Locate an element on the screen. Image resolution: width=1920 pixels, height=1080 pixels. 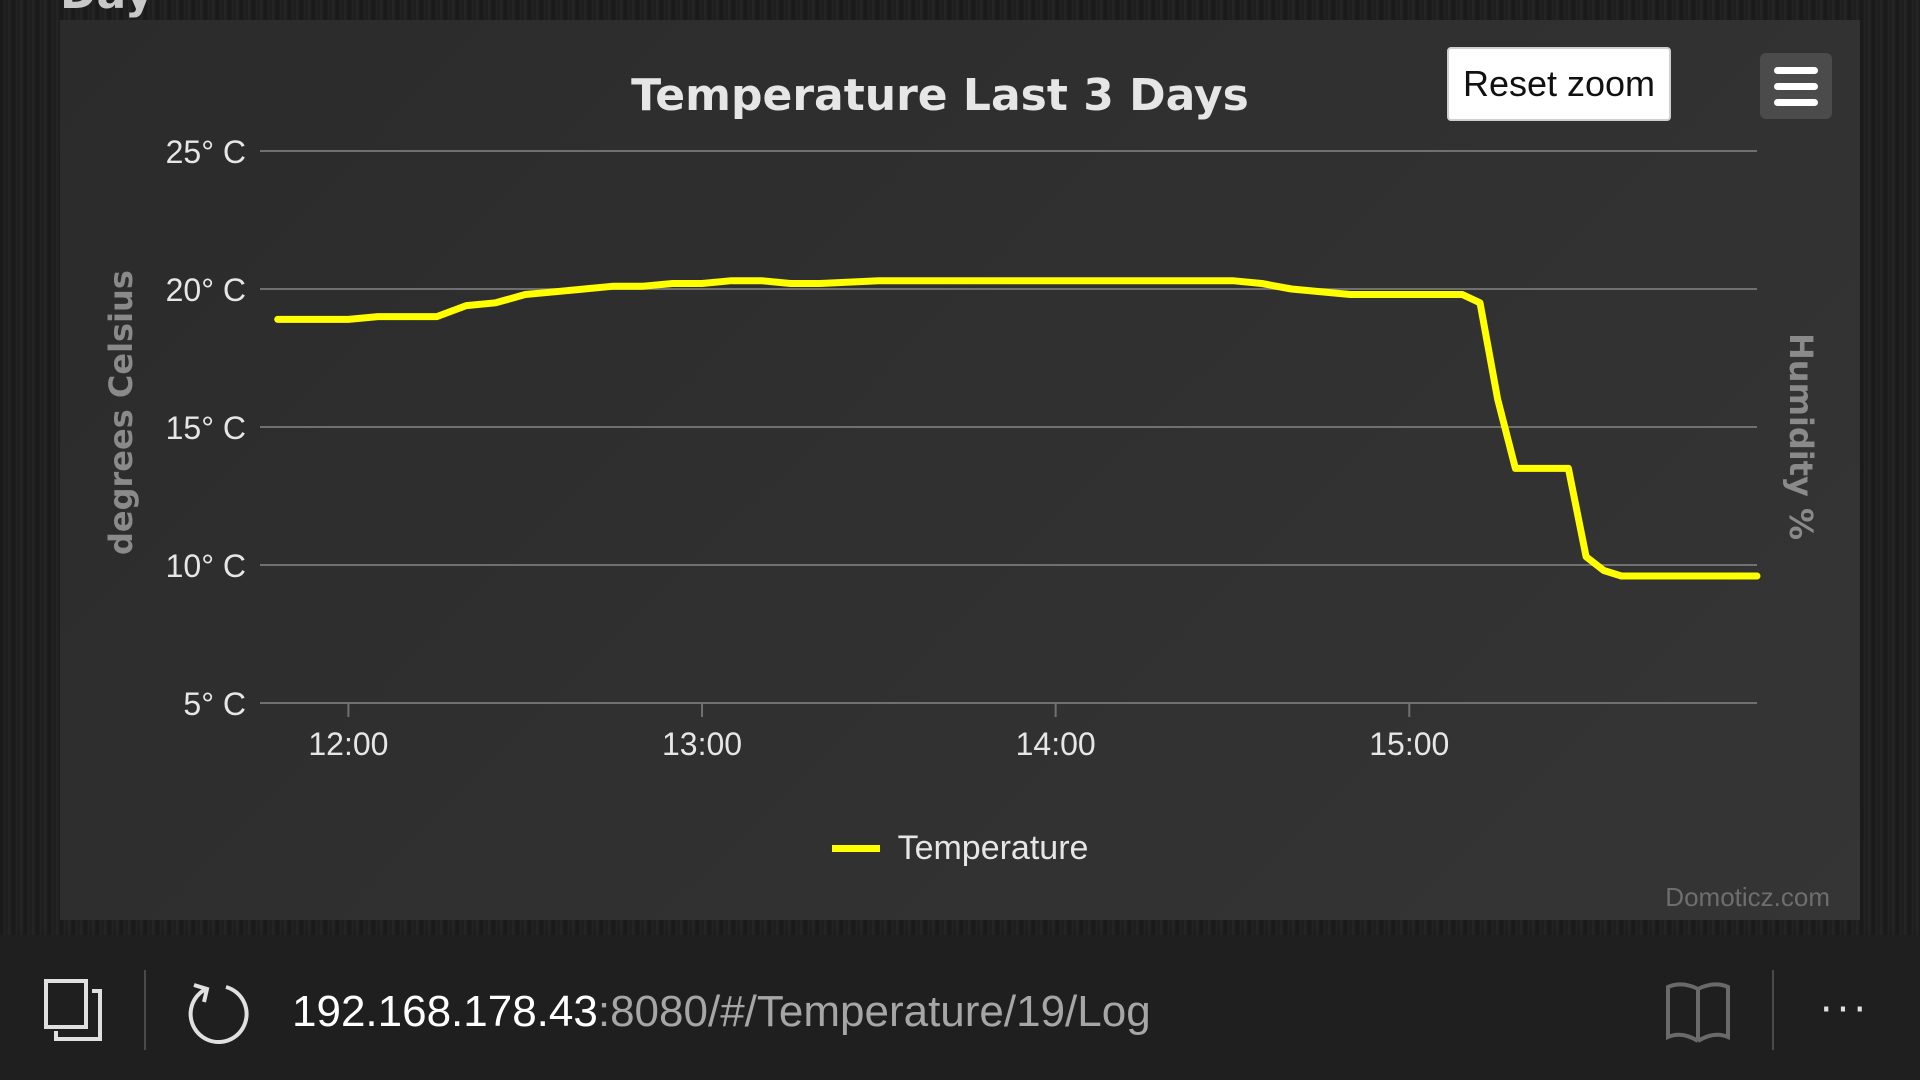
y-tick-label: 15° C is located at coordinates (206, 428).